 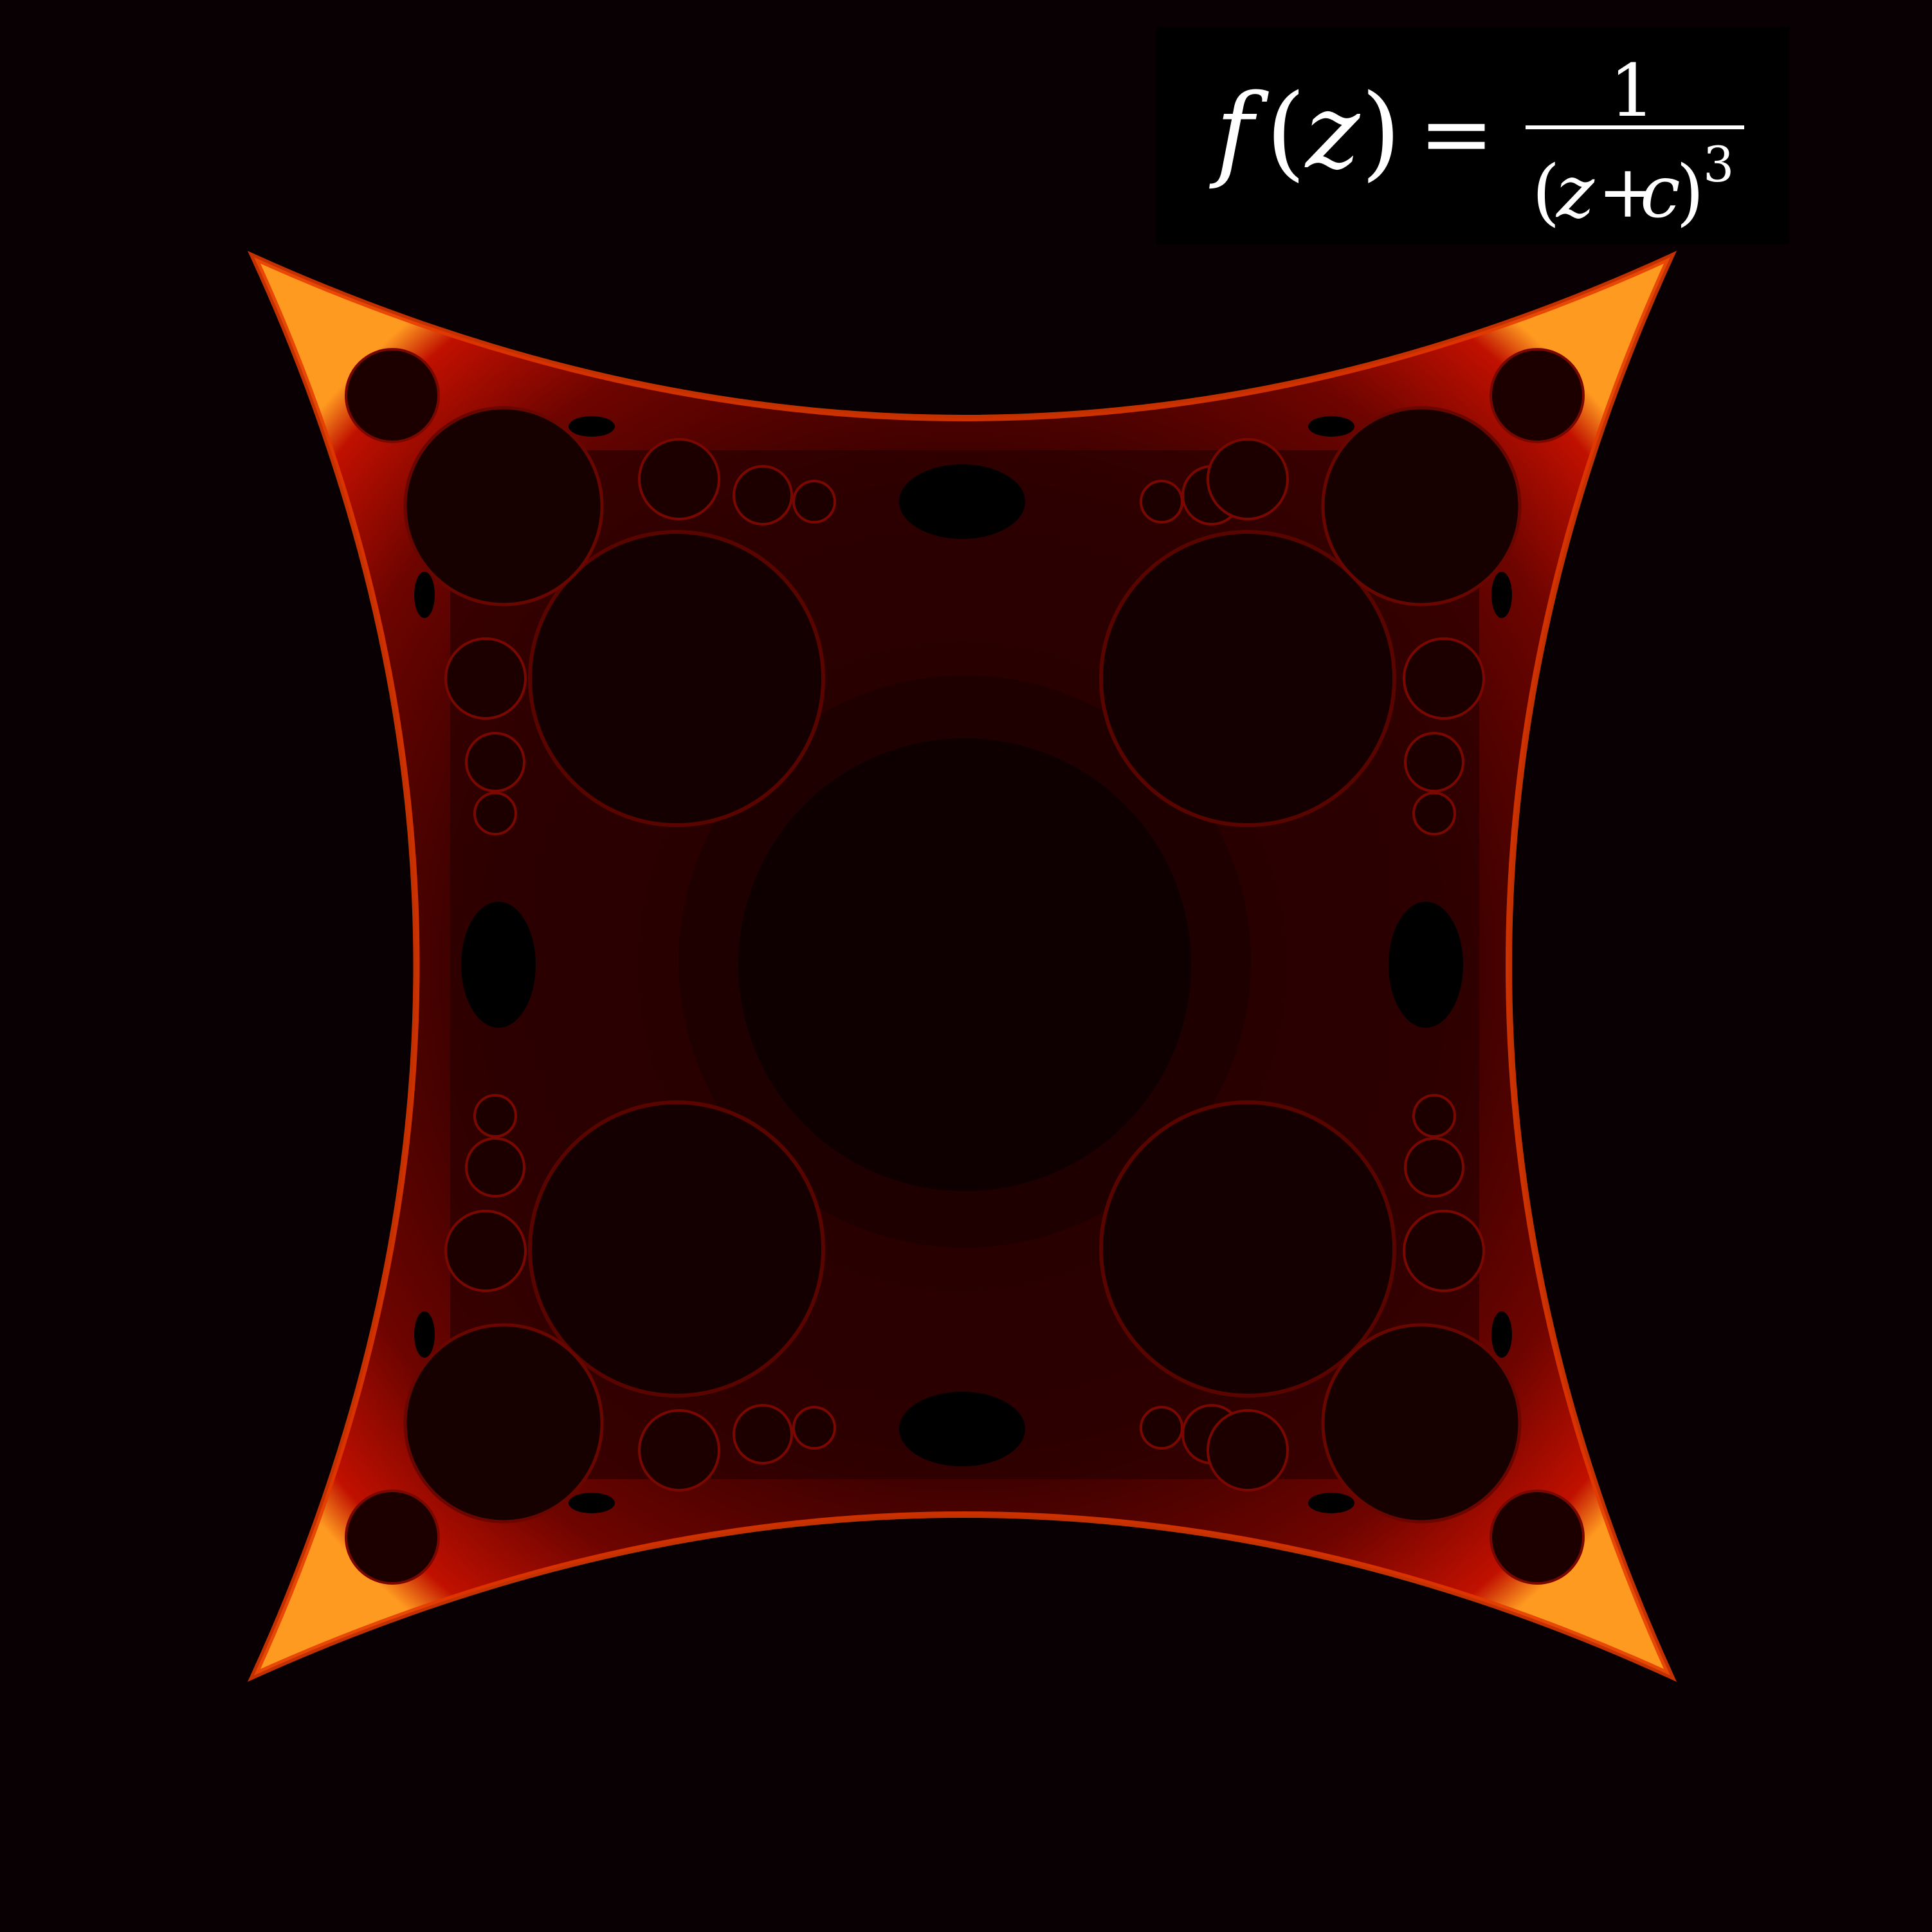 What do you see at coordinates (504, 506) in the screenshot?
I see `corner-disk-top-left` at bounding box center [504, 506].